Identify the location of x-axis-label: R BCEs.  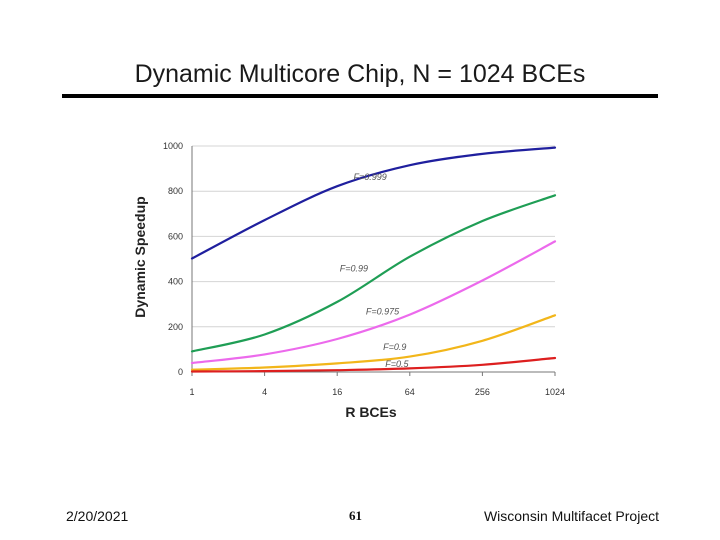
(371, 412).